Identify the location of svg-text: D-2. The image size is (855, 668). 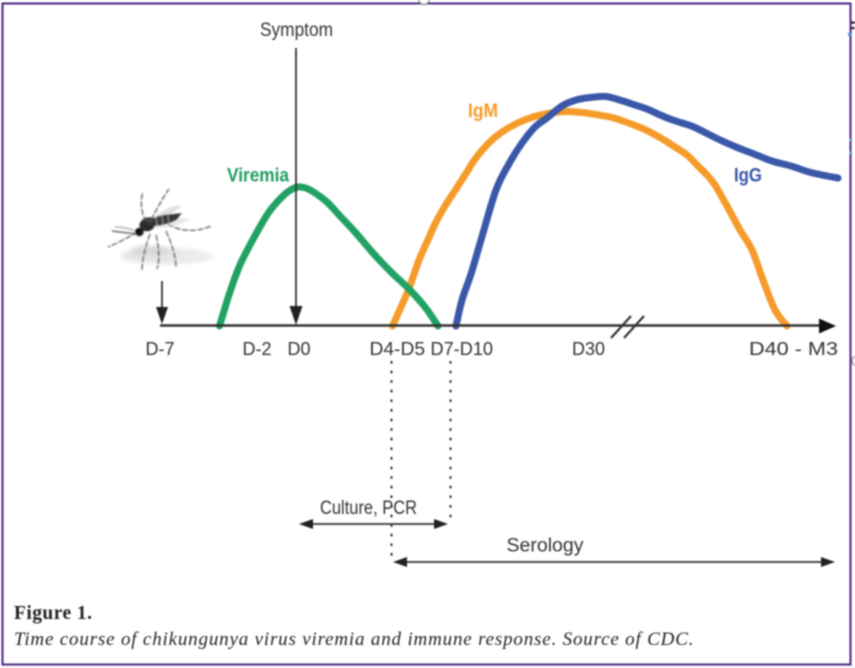
(256, 349).